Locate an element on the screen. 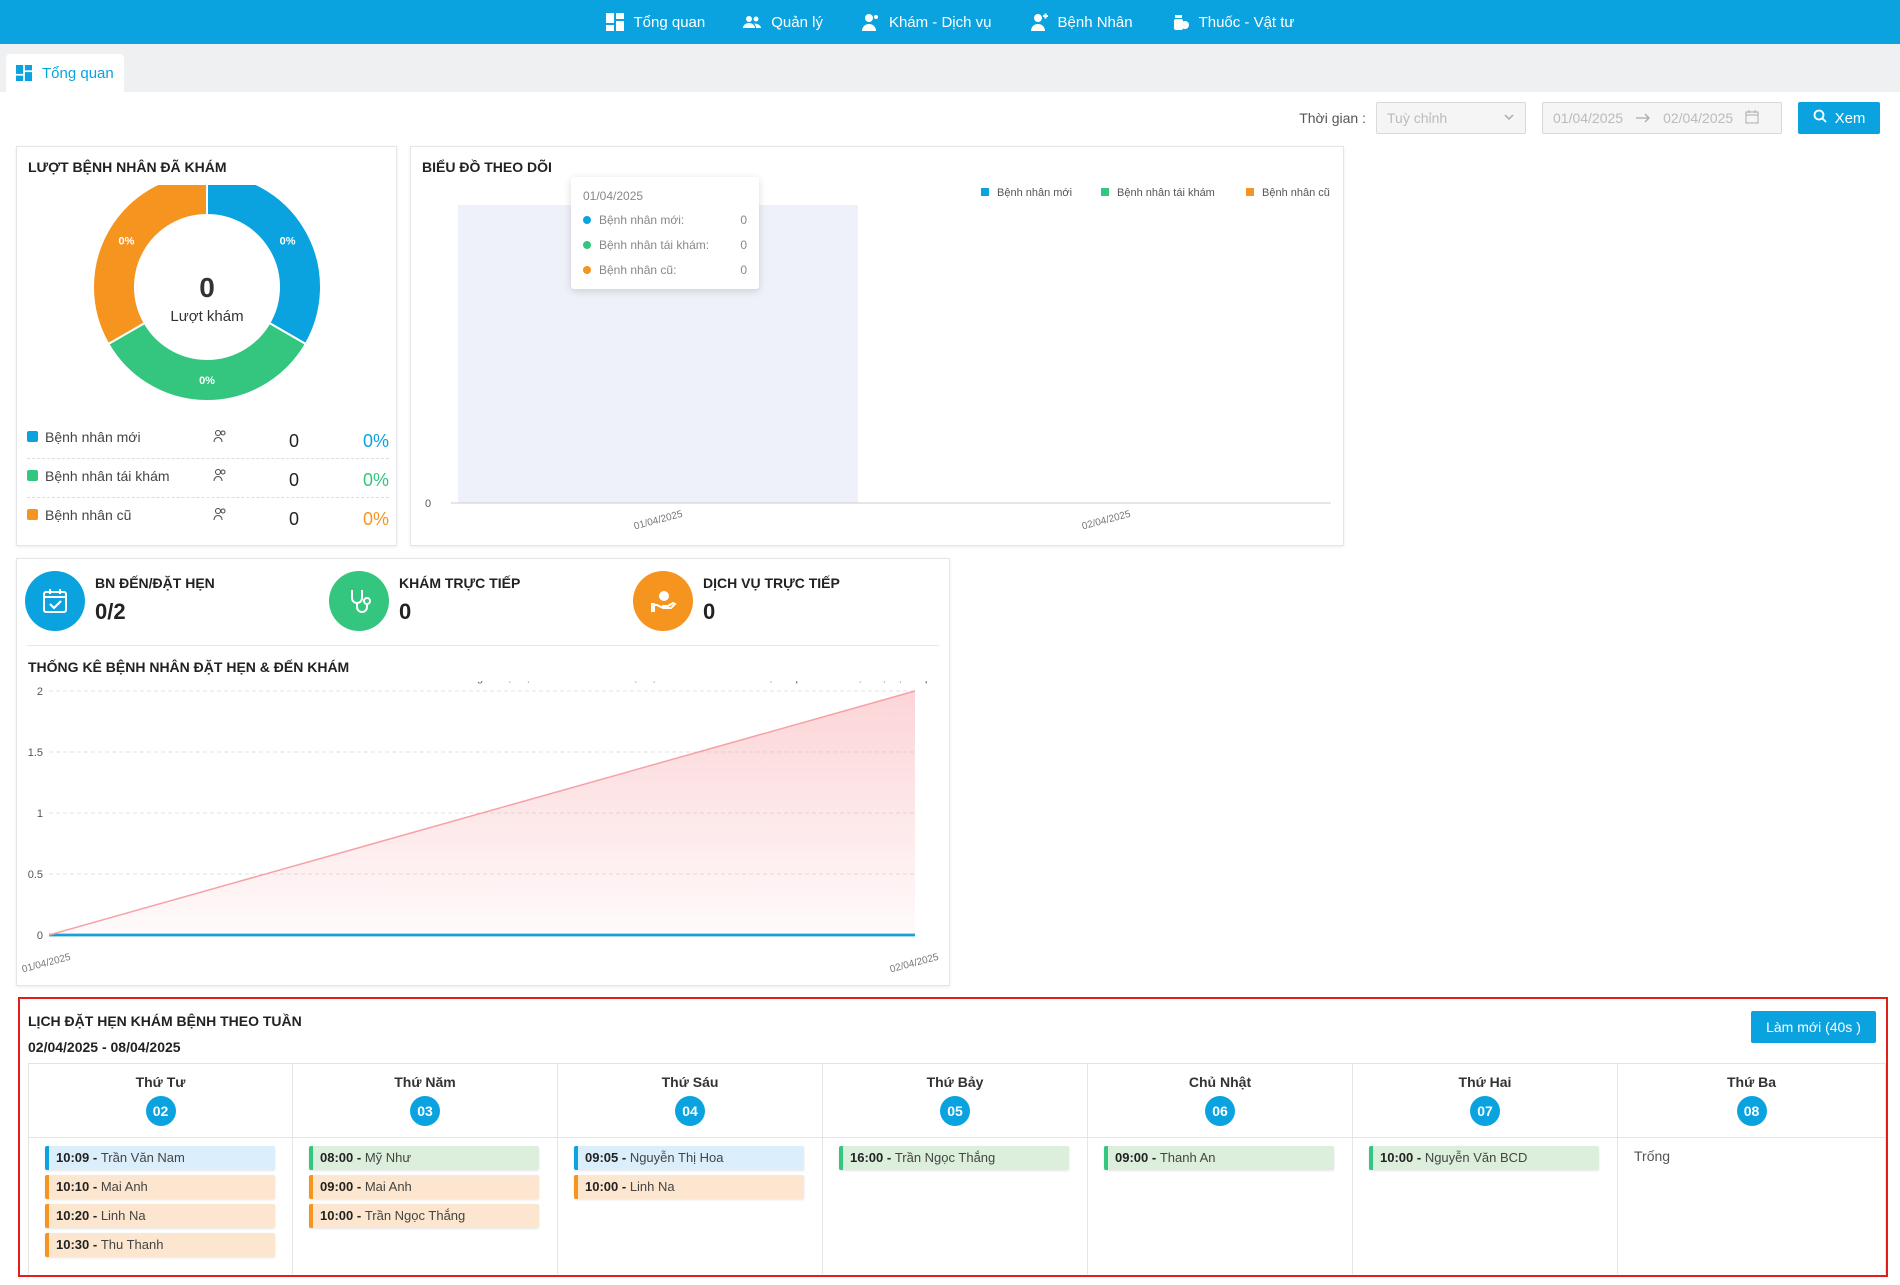 Image resolution: width=1900 pixels, height=1285 pixels. nav-item-label: Thuốc - Vật tư is located at coordinates (1246, 22).